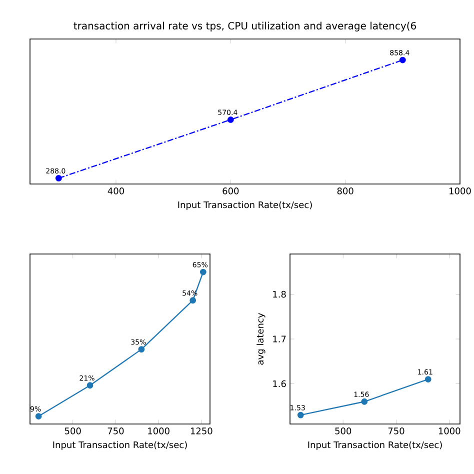 The image size is (474, 474). Describe the element at coordinates (279, 339) in the screenshot. I see `y-tick-label: 1.7` at that location.